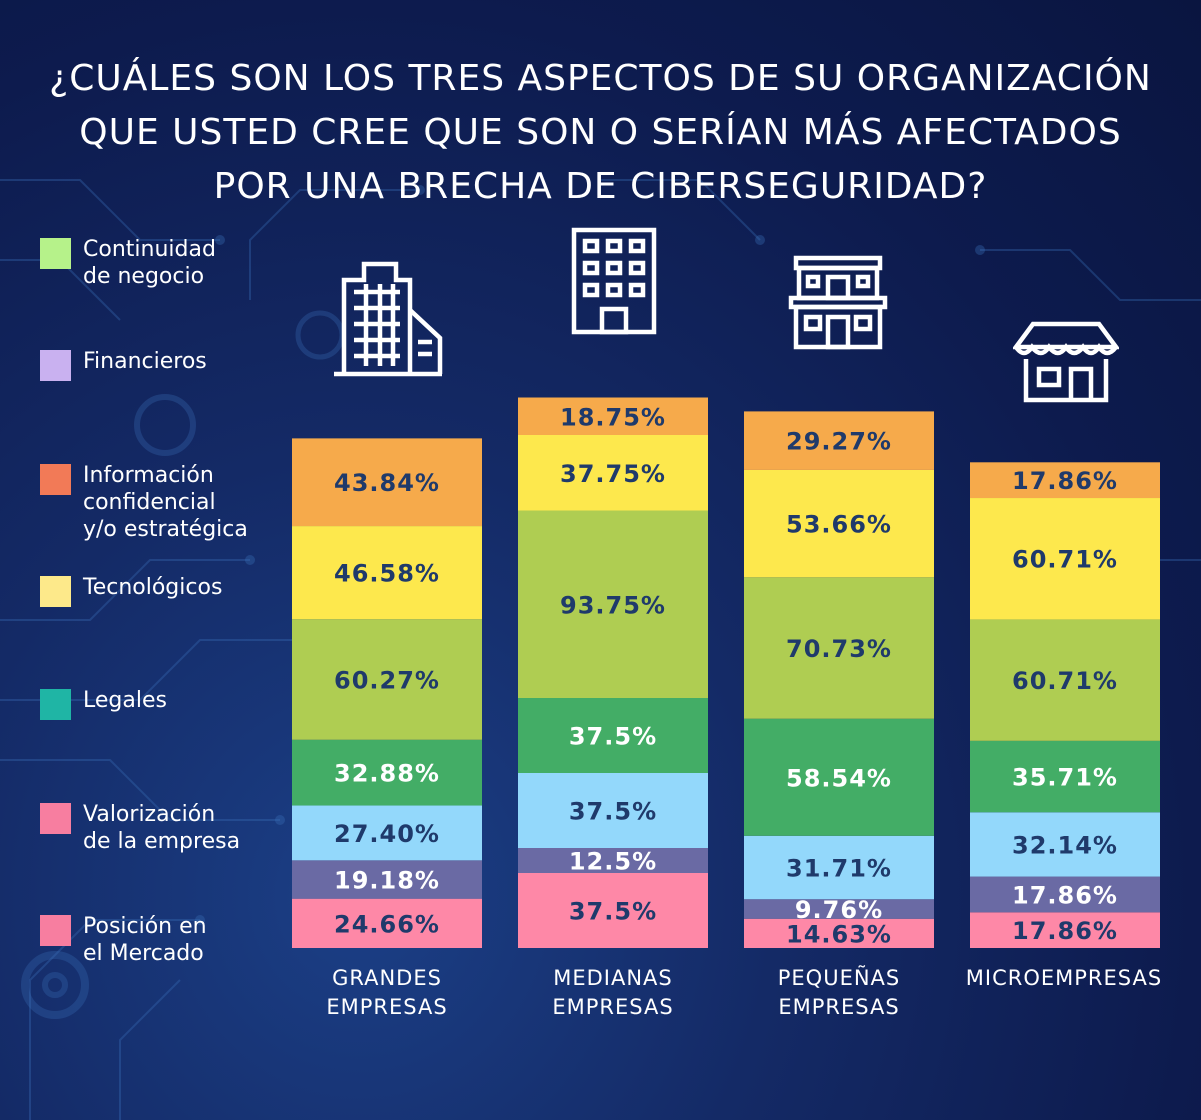 The image size is (1201, 1120). I want to click on legend-label: Información confidencial y/o estratégica, so click(165, 502).